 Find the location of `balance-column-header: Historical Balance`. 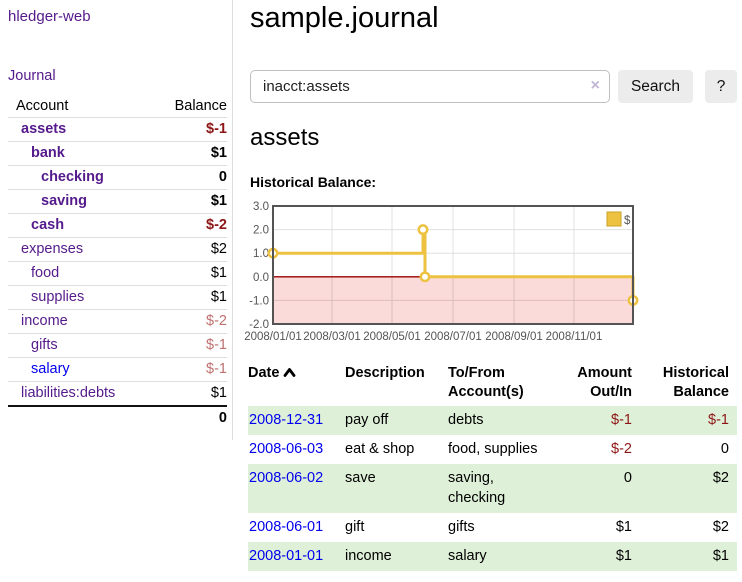

balance-column-header: Historical Balance is located at coordinates (695, 382).